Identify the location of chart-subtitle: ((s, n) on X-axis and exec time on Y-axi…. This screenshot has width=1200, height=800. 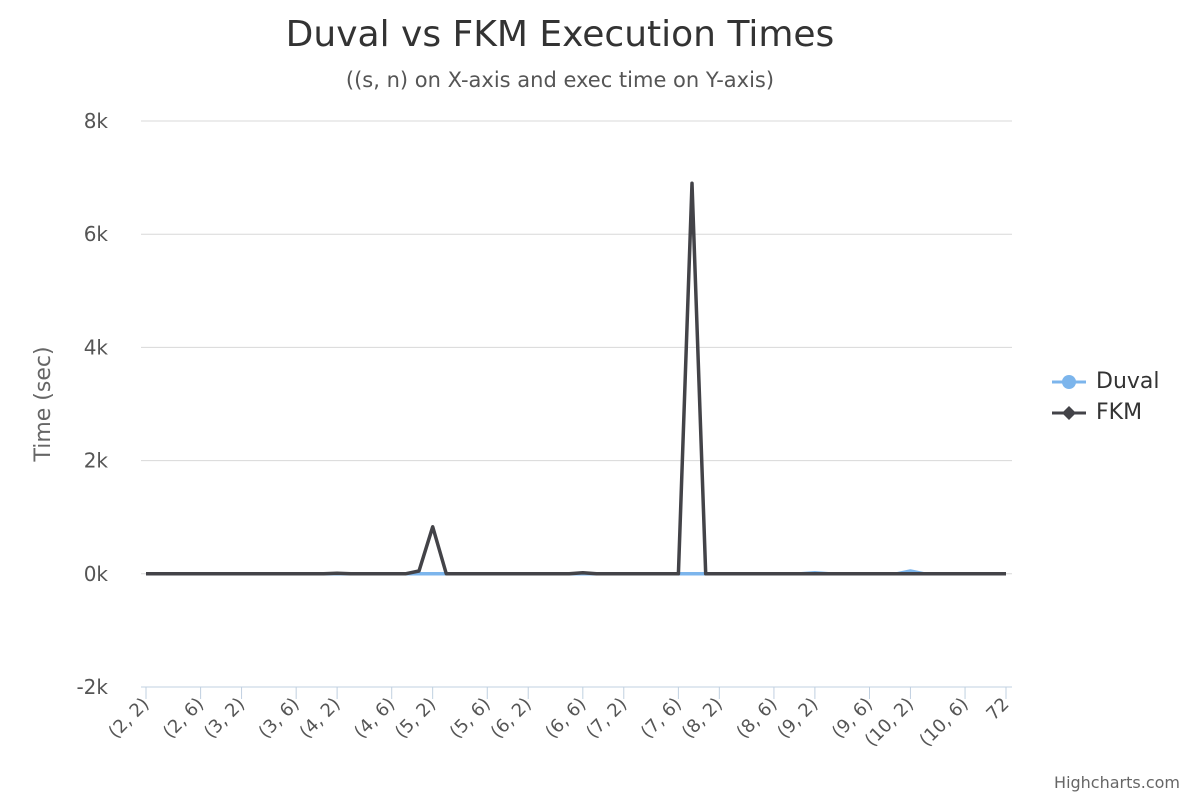
(560, 80).